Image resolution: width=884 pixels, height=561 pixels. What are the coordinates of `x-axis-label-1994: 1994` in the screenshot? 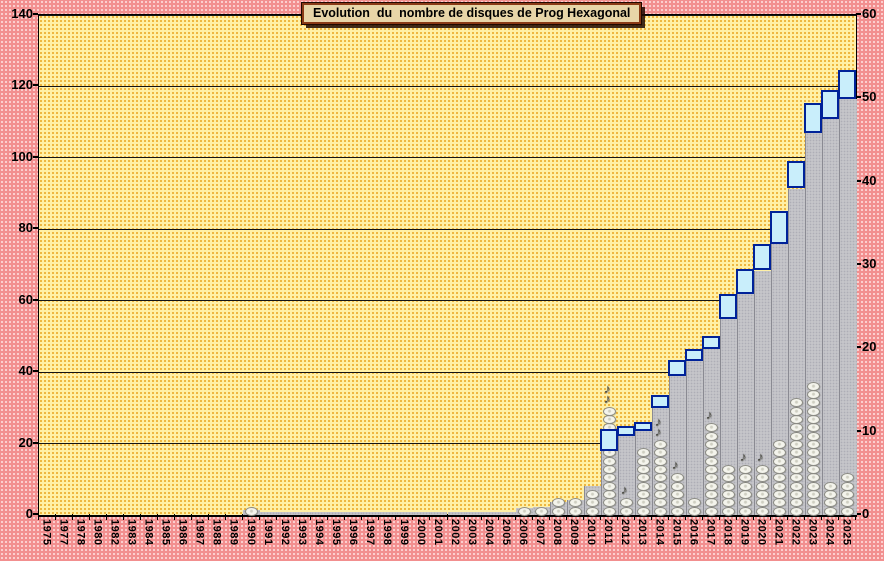 It's located at (318, 532).